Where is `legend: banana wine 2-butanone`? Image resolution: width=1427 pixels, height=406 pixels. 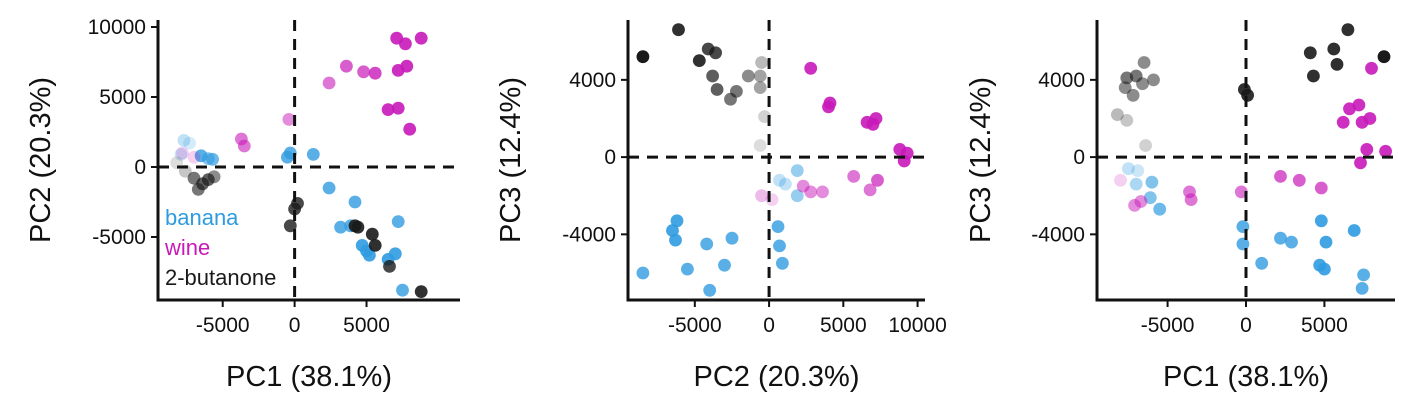 legend: banana wine 2-butanone is located at coordinates (220, 247).